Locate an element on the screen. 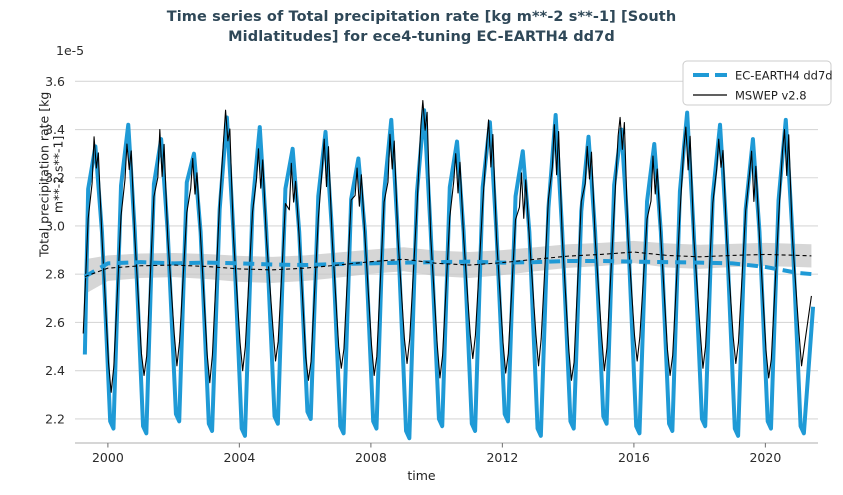  y-axis-ticks: 2.2 2.4 2.6 2.8 3.0 3.2 3.4 3.6 is located at coordinates (55, 250).